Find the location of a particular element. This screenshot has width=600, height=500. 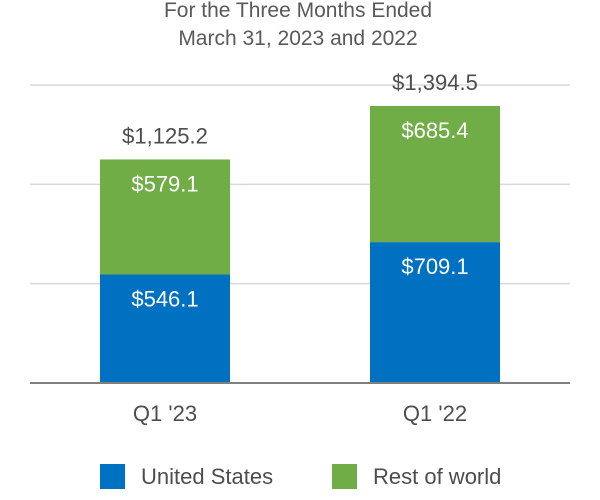

legend-label: United States is located at coordinates (207, 476).